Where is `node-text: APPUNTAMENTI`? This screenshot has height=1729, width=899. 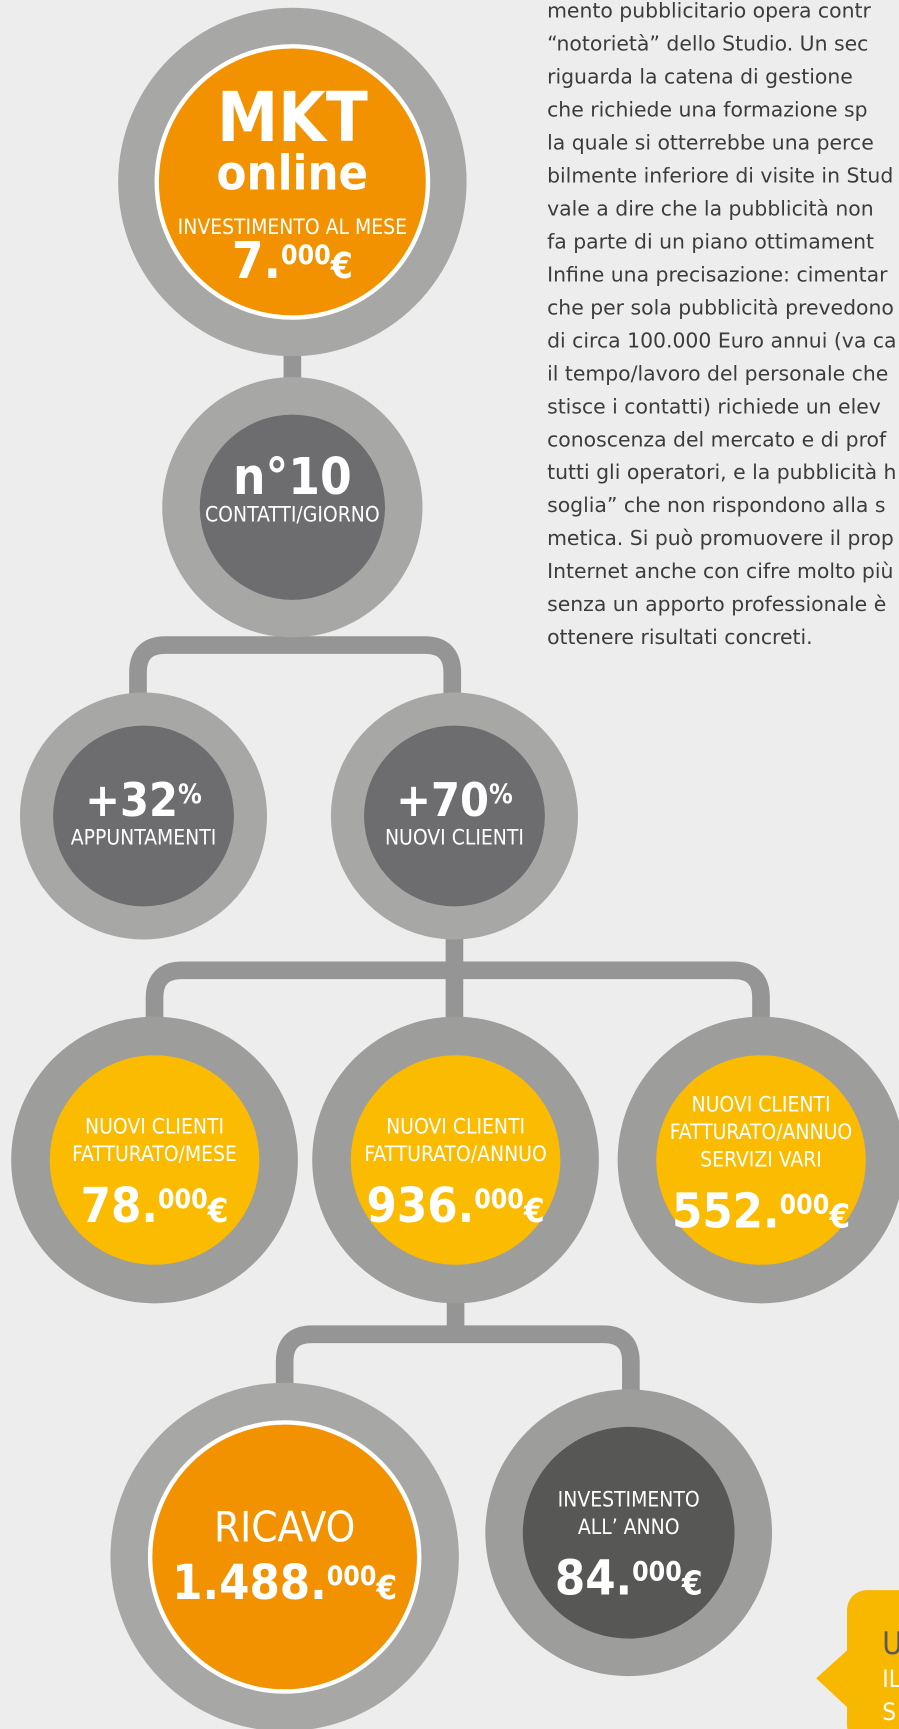 node-text: APPUNTAMENTI is located at coordinates (144, 838).